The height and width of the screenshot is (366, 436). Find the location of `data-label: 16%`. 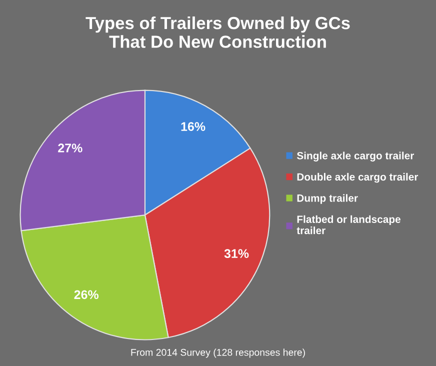

data-label: 16% is located at coordinates (193, 126).